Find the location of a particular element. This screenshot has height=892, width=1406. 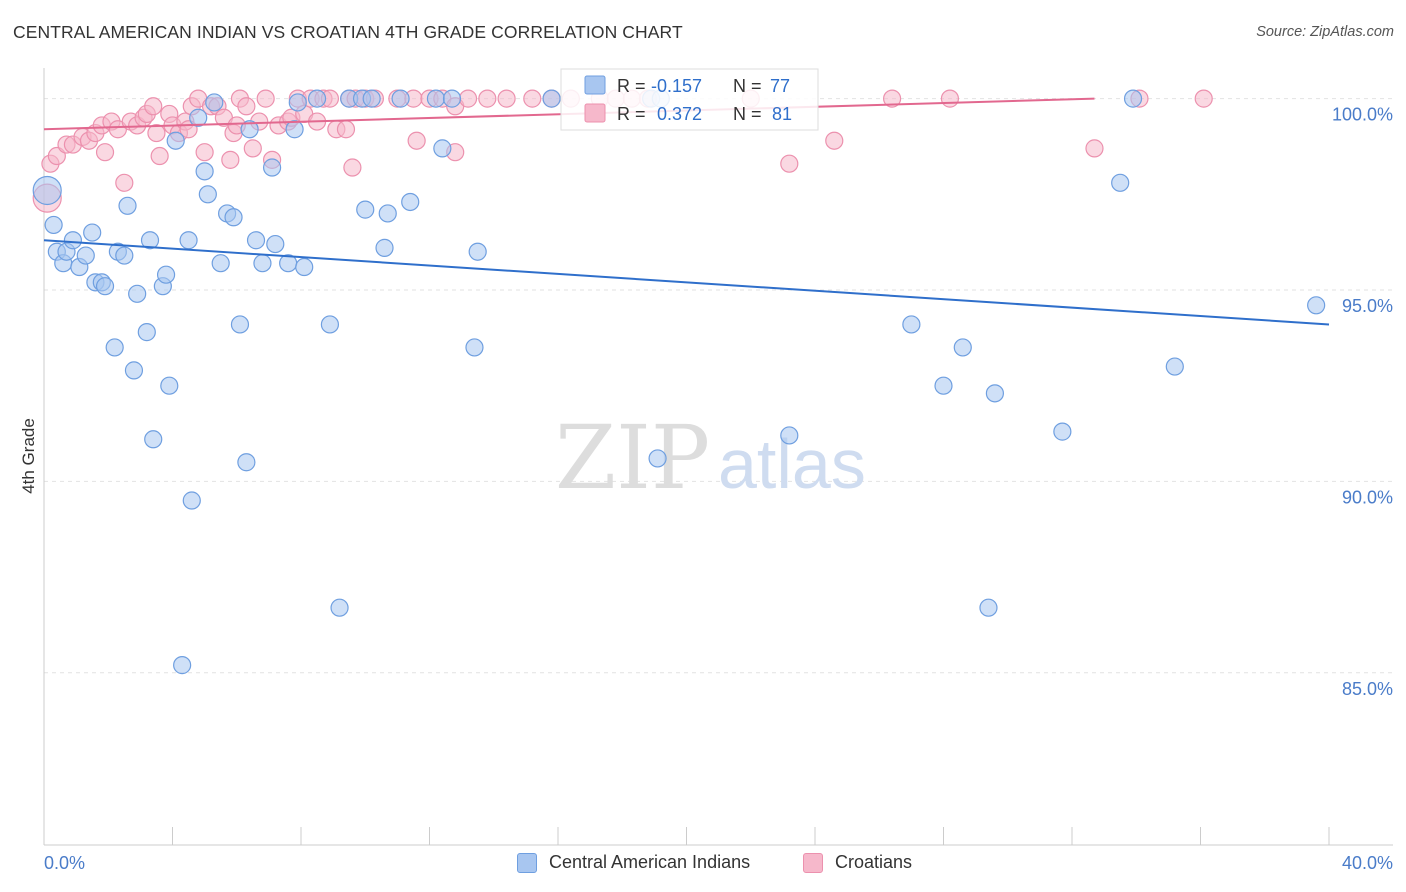

stats-swatch-pink is located at coordinates (595, 113).